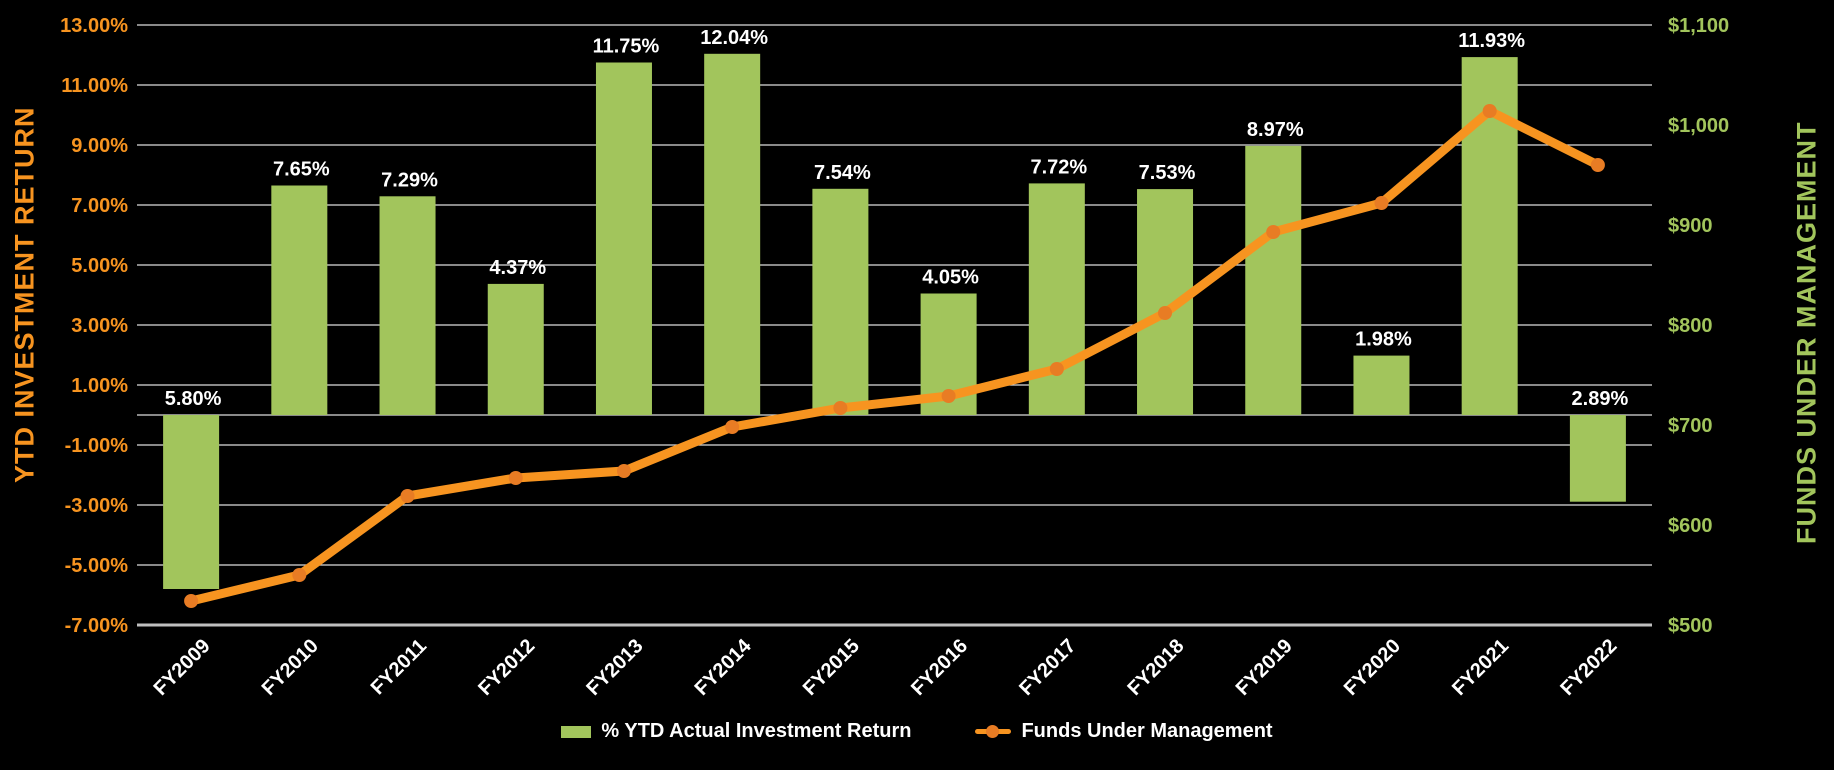 The image size is (1834, 770). I want to click on funds-marker-FY2009, so click(191, 601).